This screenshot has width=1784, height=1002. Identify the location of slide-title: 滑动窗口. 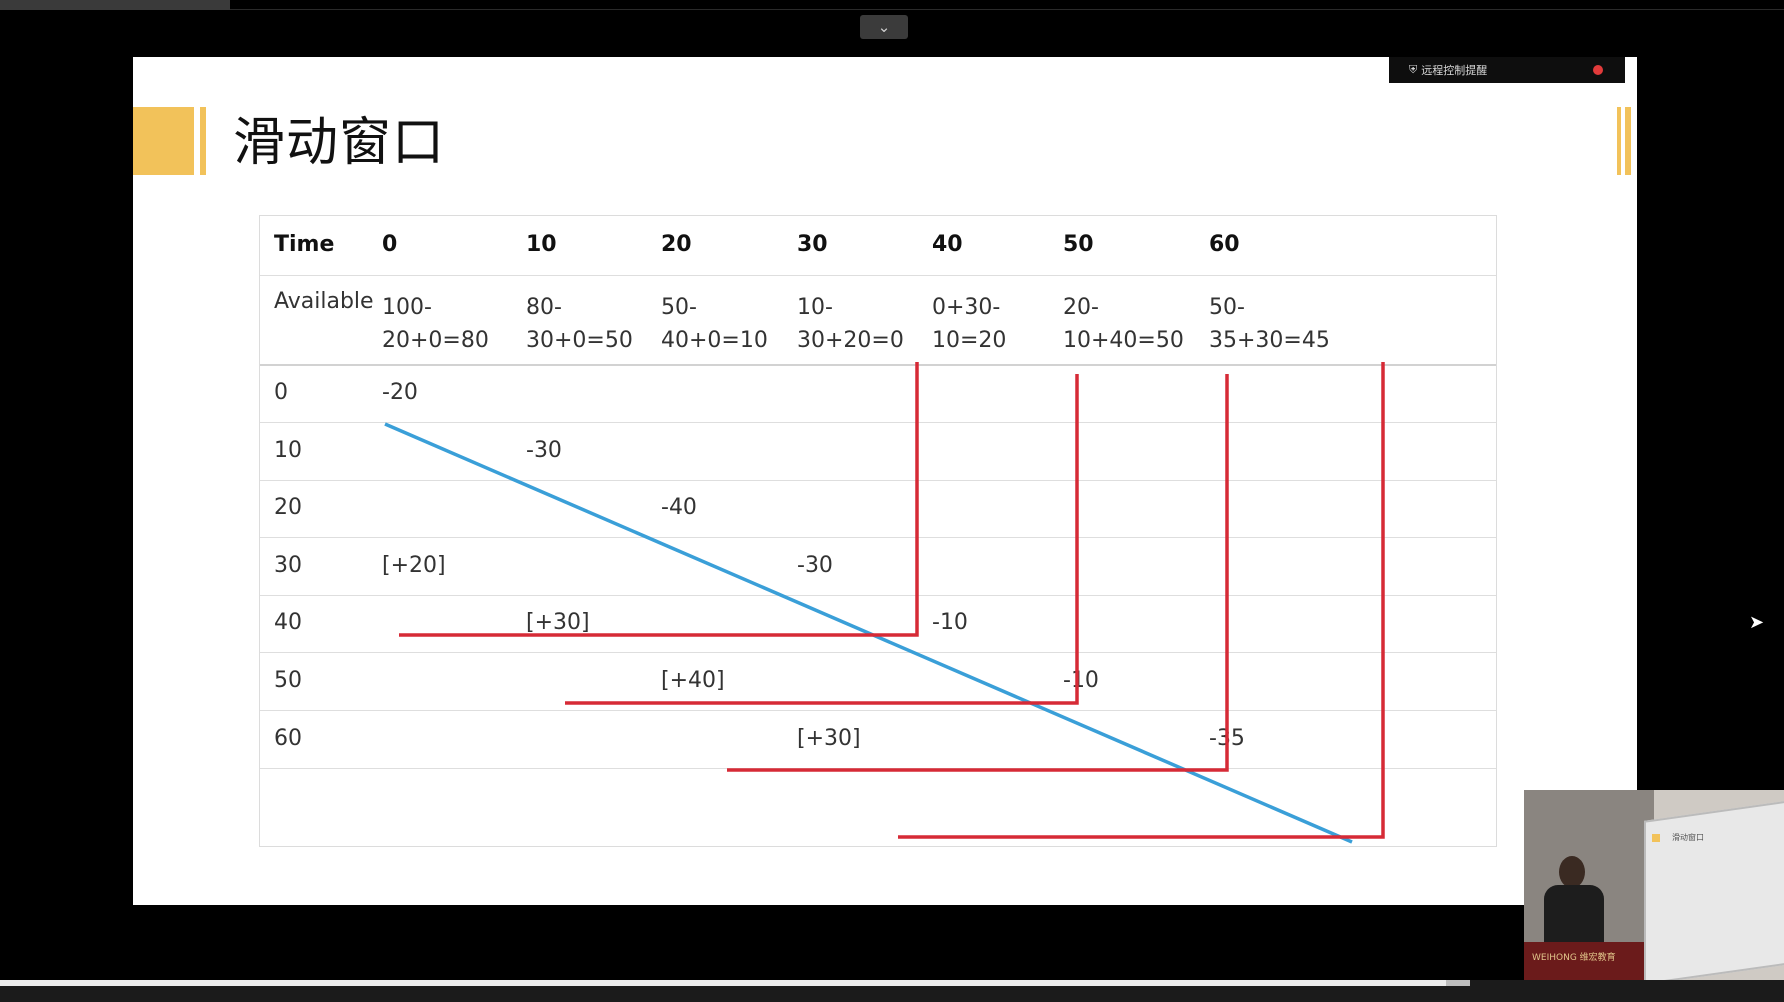
(339, 143).